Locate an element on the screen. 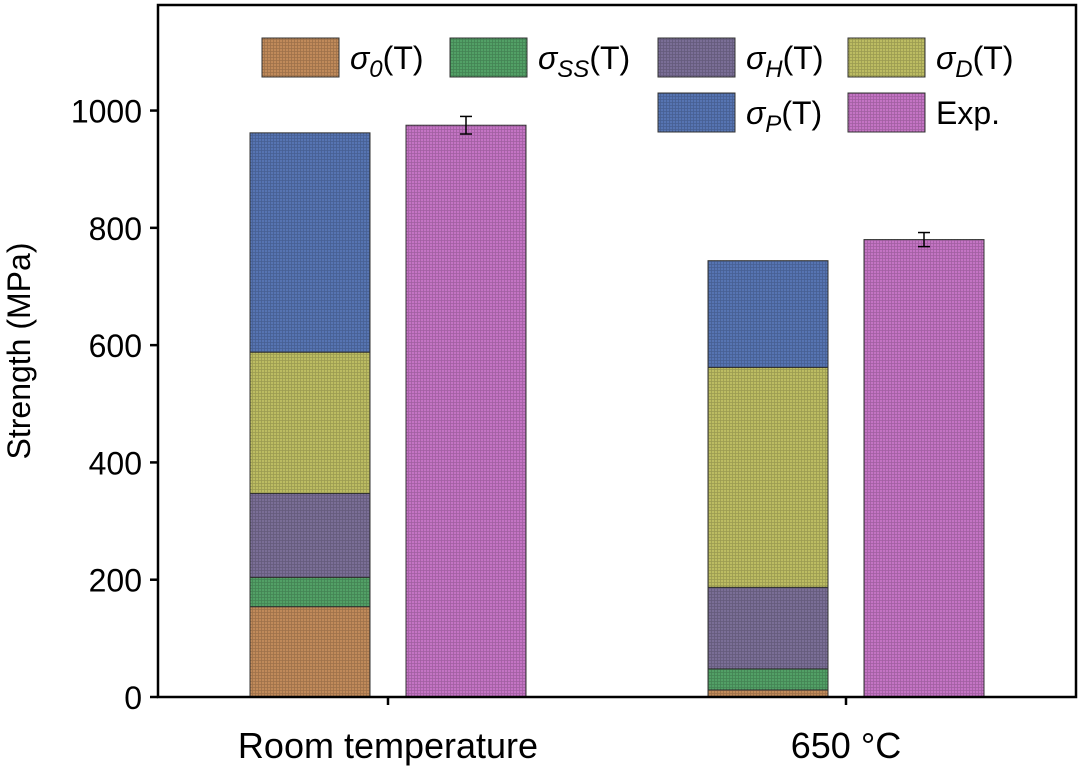 This screenshot has height=768, width=1080. legend-subscript: D is located at coordinates (963, 69).